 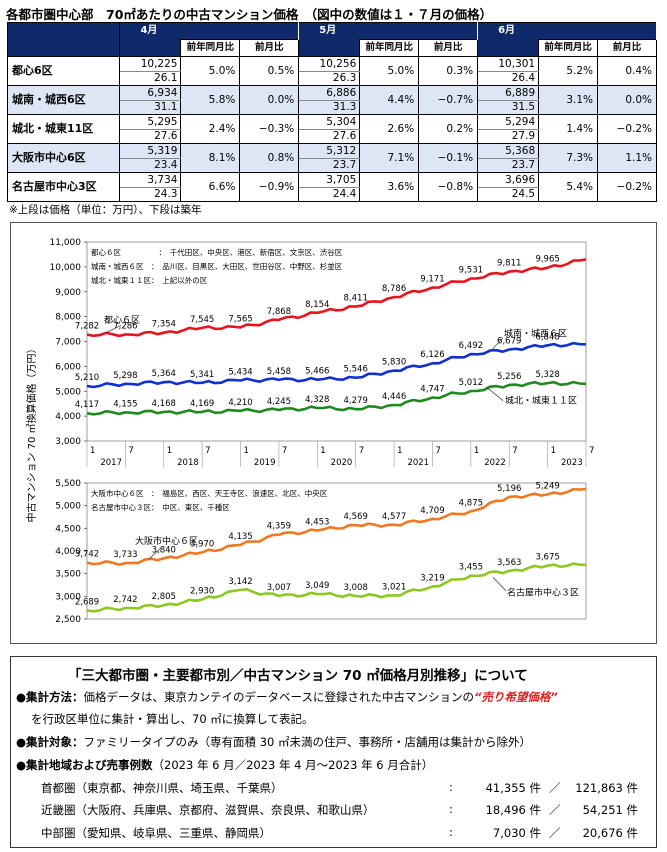 What do you see at coordinates (508, 136) in the screenshot?
I see `building-age-value: 27.9` at bounding box center [508, 136].